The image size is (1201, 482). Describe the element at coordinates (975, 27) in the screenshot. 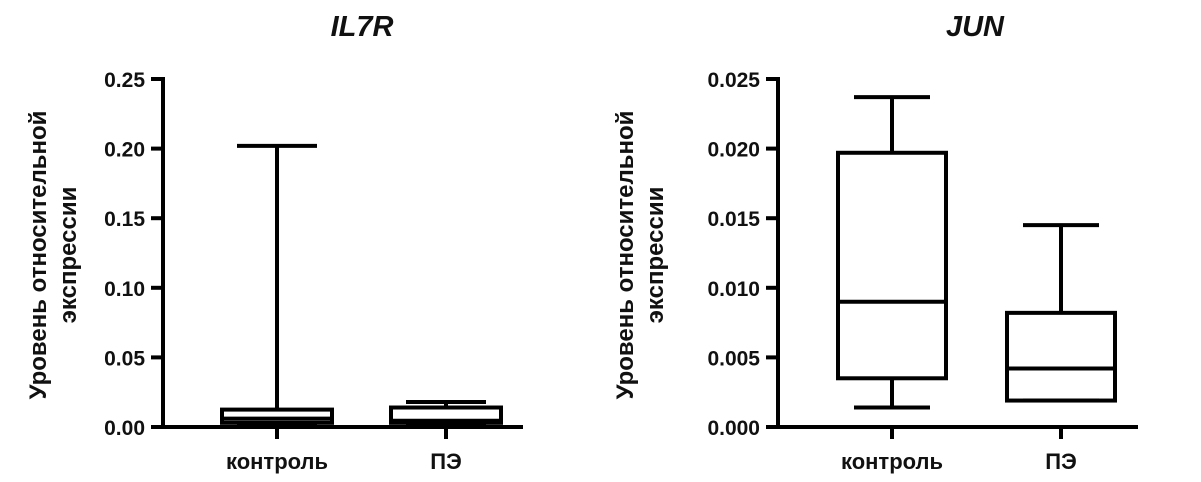

I see `chart-title: JUN` at that location.